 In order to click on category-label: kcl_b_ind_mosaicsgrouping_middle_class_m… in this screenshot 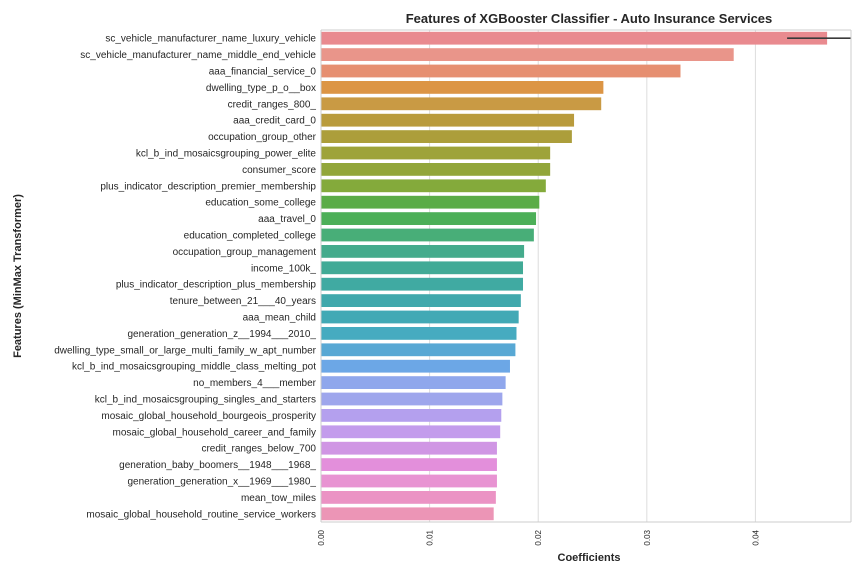, I will do `click(194, 367)`.